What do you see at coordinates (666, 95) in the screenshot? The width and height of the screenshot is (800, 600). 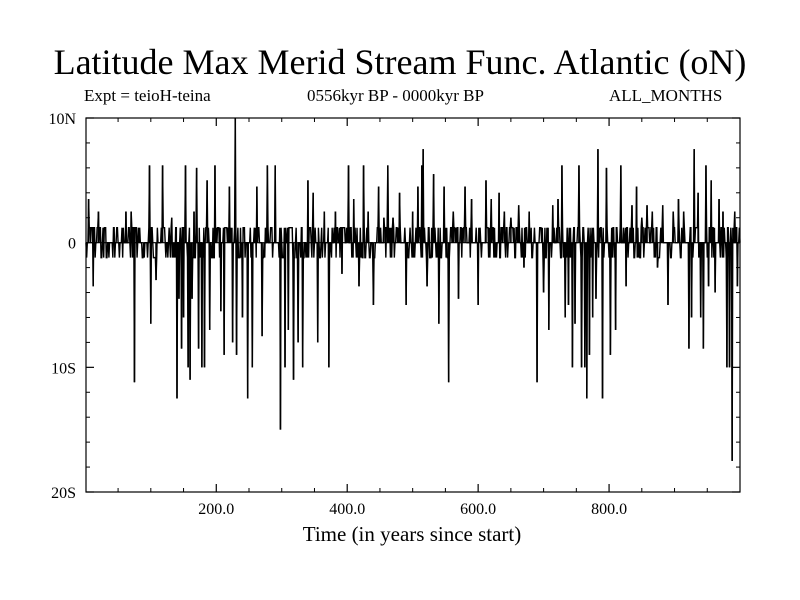 I see `season-label: ALL_MONTHS` at bounding box center [666, 95].